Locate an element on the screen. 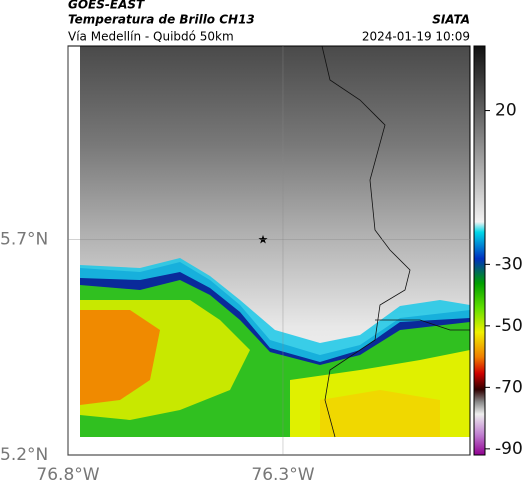  colorbar-tick-label: -50 is located at coordinates (509, 326).